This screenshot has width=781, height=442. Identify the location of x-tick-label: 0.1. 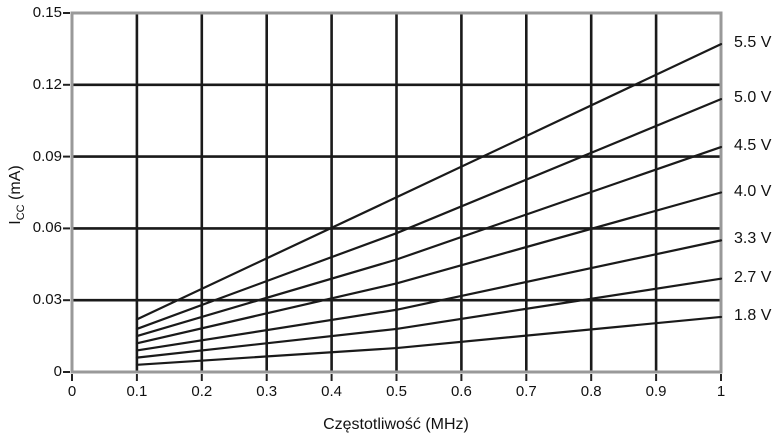
(137, 391).